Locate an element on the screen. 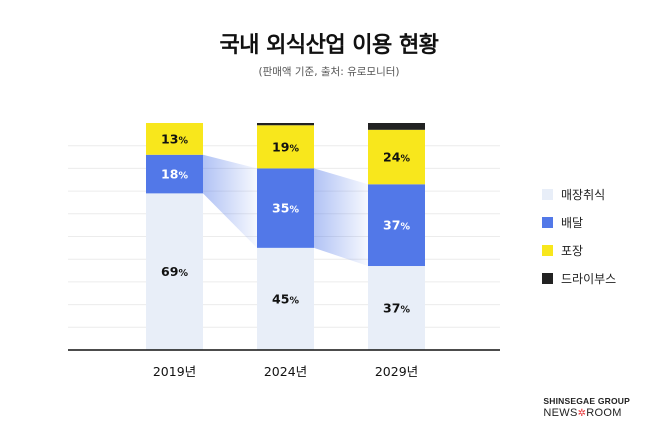 This screenshot has width=658, height=430. data-label: 24% is located at coordinates (396, 157).